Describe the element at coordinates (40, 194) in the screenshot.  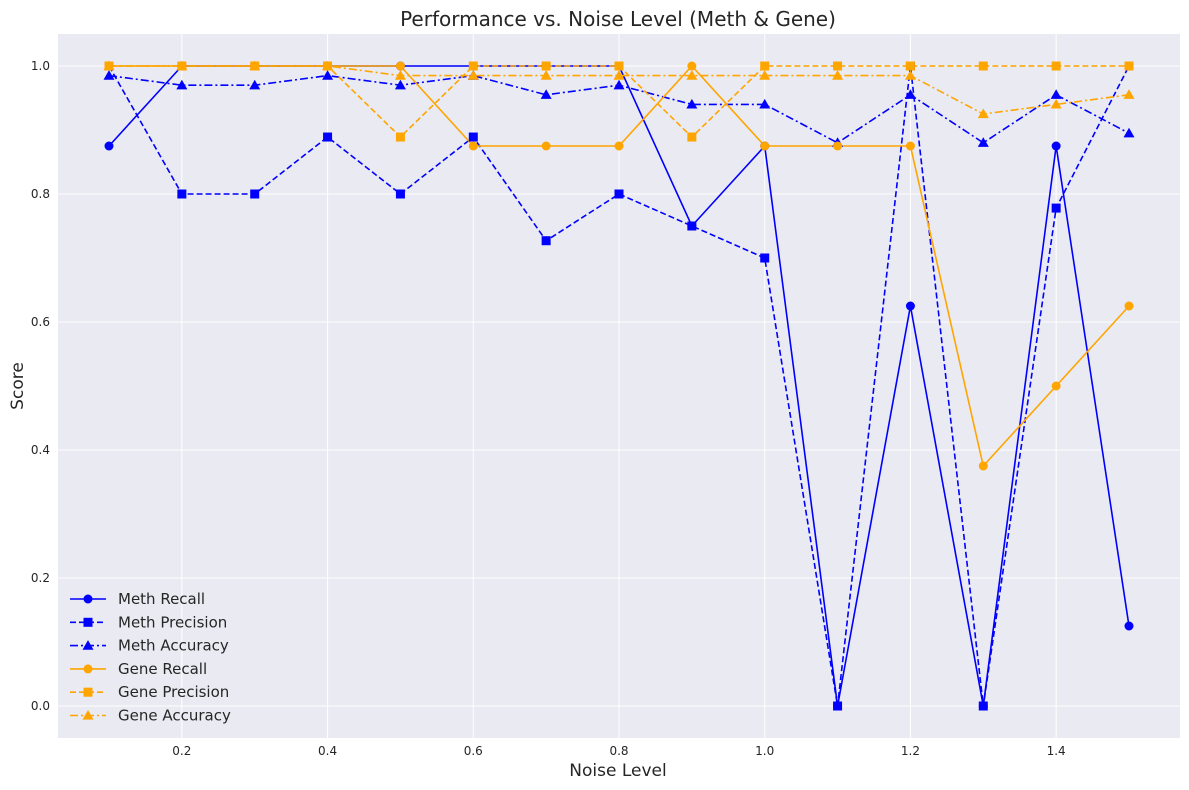
I see `y-tick-label: 0.8` at that location.